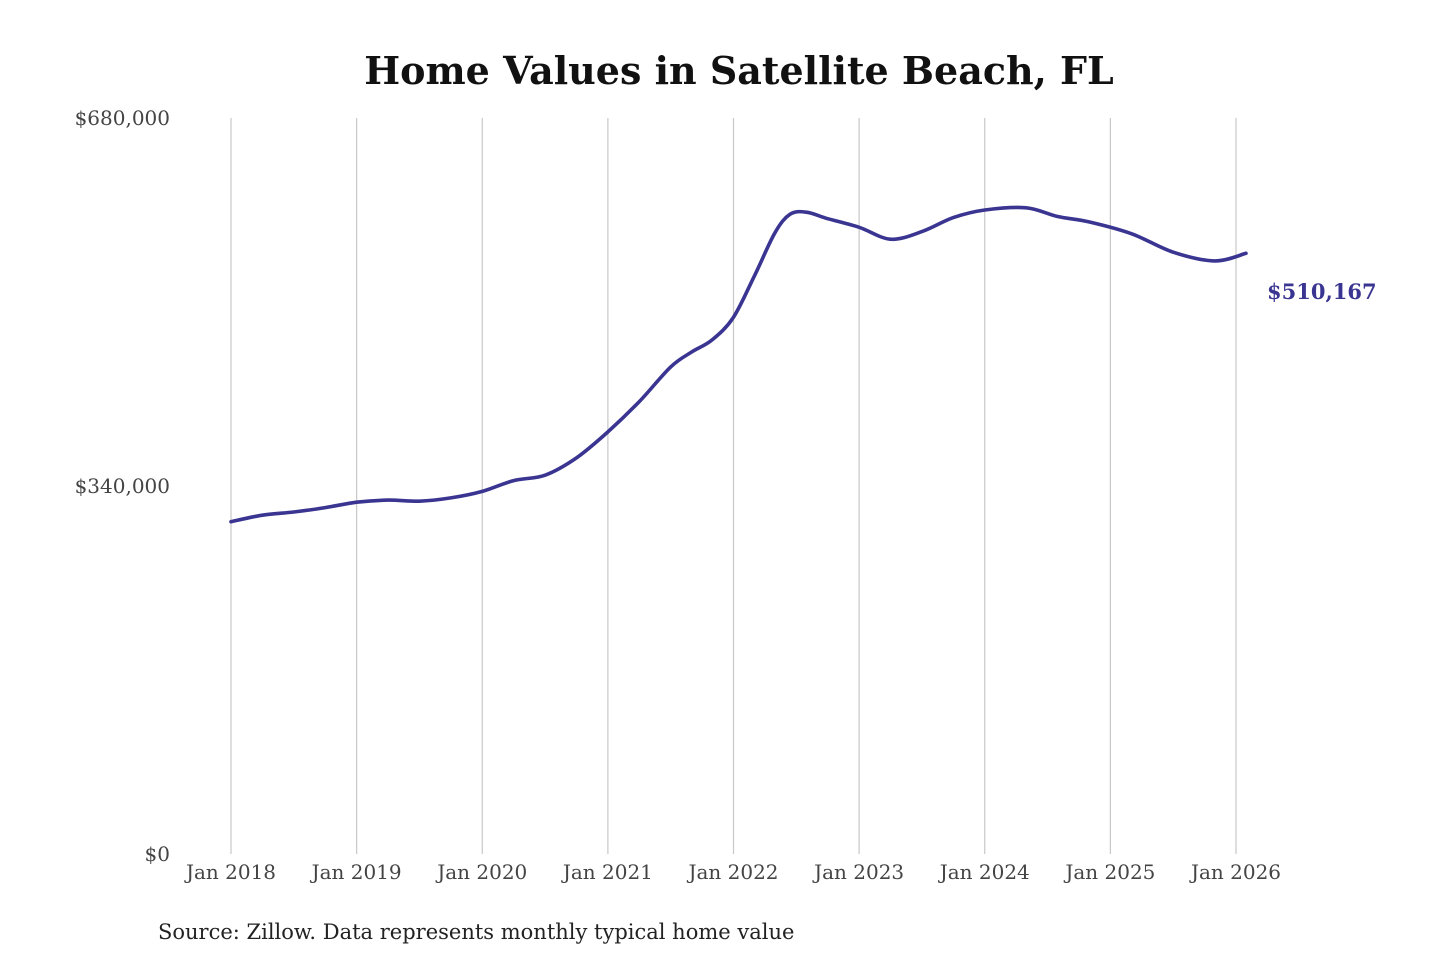 This screenshot has width=1440, height=960. What do you see at coordinates (1109, 872) in the screenshot?
I see `x-tick-label: Jan 2025` at bounding box center [1109, 872].